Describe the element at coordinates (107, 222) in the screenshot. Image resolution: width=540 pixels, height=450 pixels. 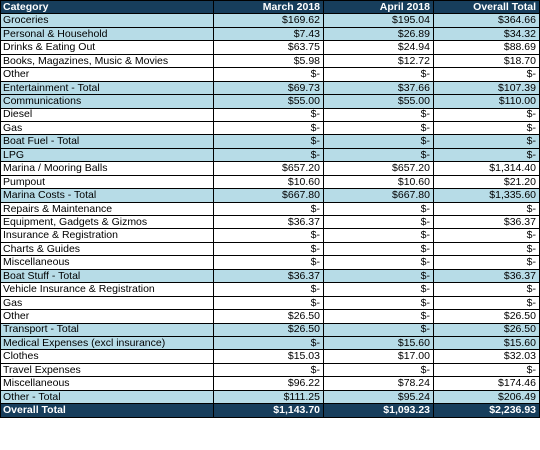
I see `row-category: Equipment, Gadgets & Gizmos` at that location.